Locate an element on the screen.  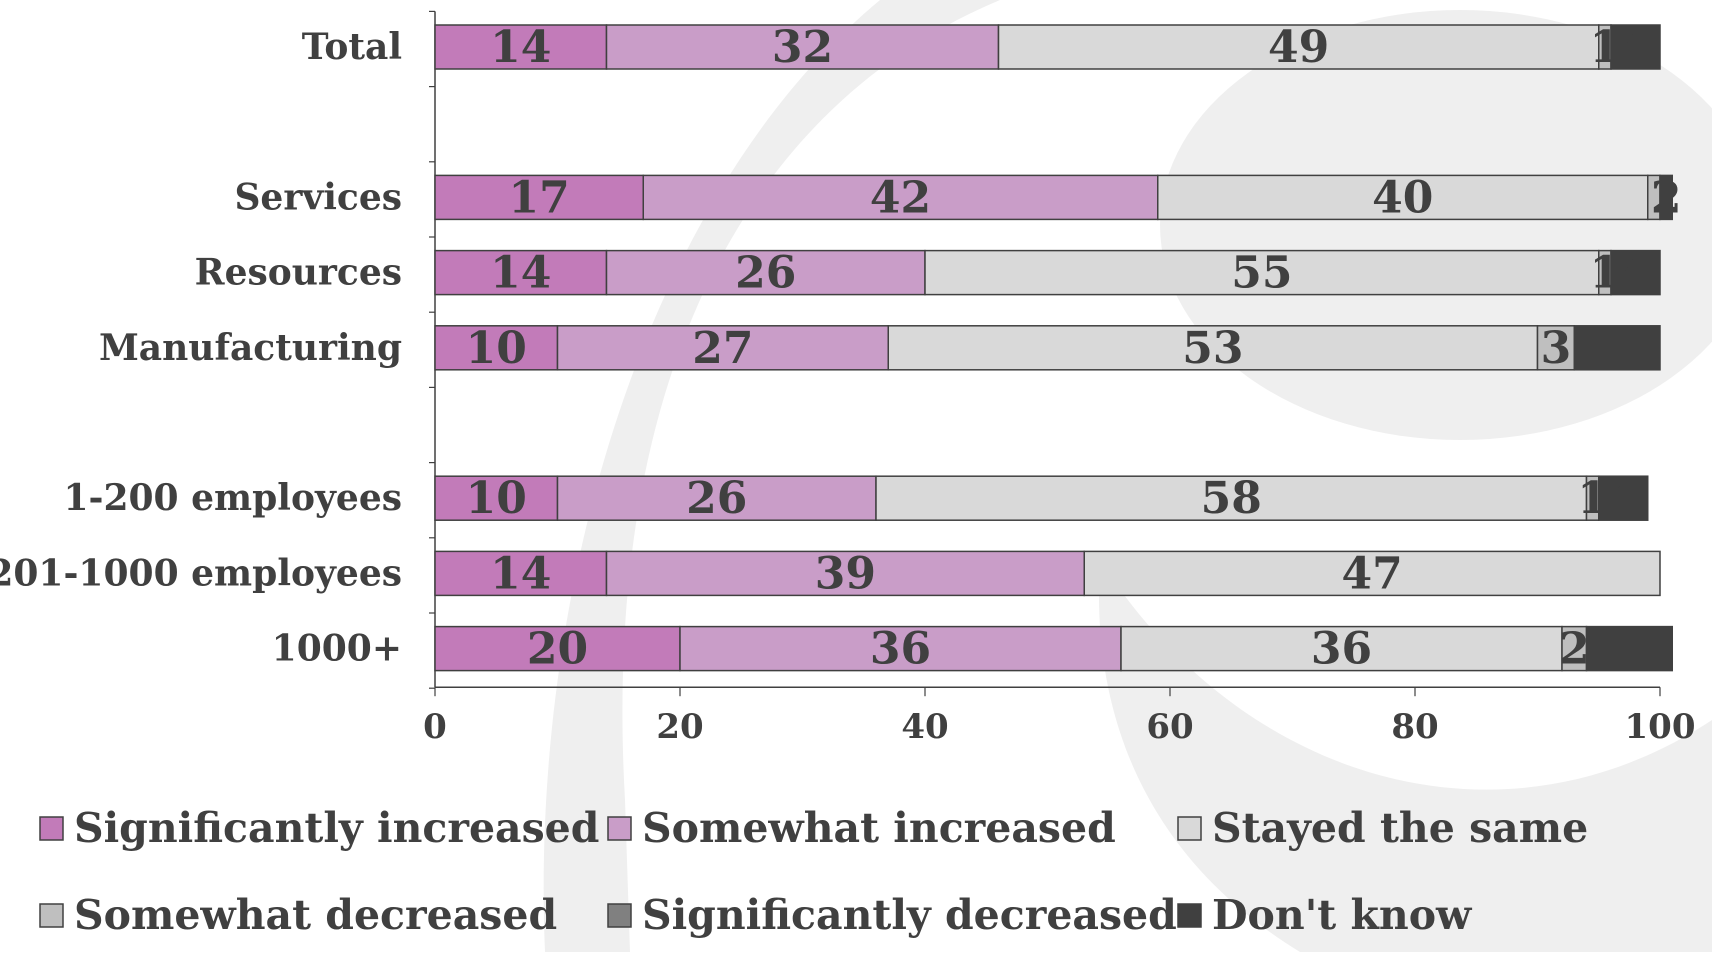
bar-segment-total-significantly-increased is located at coordinates (521, 47).